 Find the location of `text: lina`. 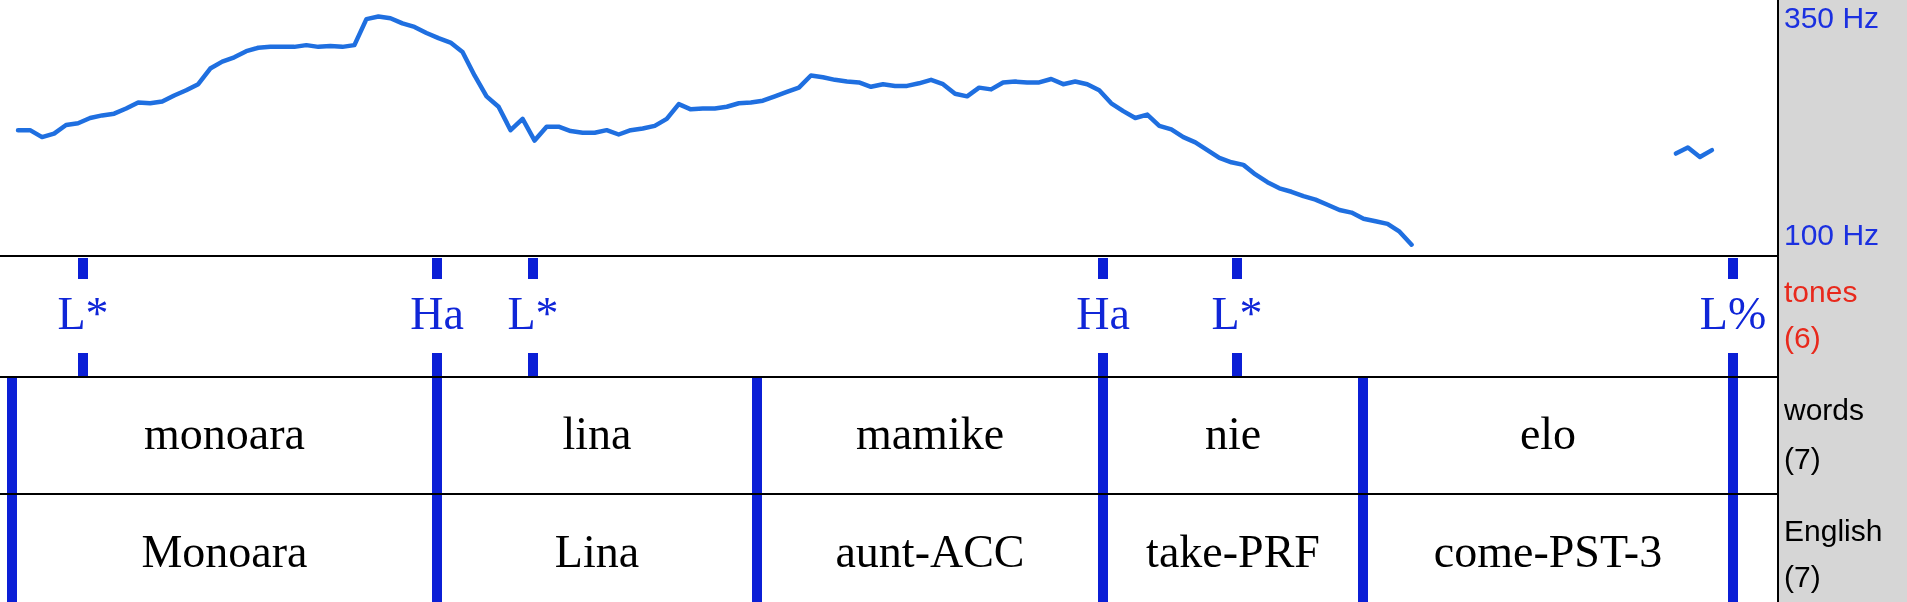

text: lina is located at coordinates (597, 433).